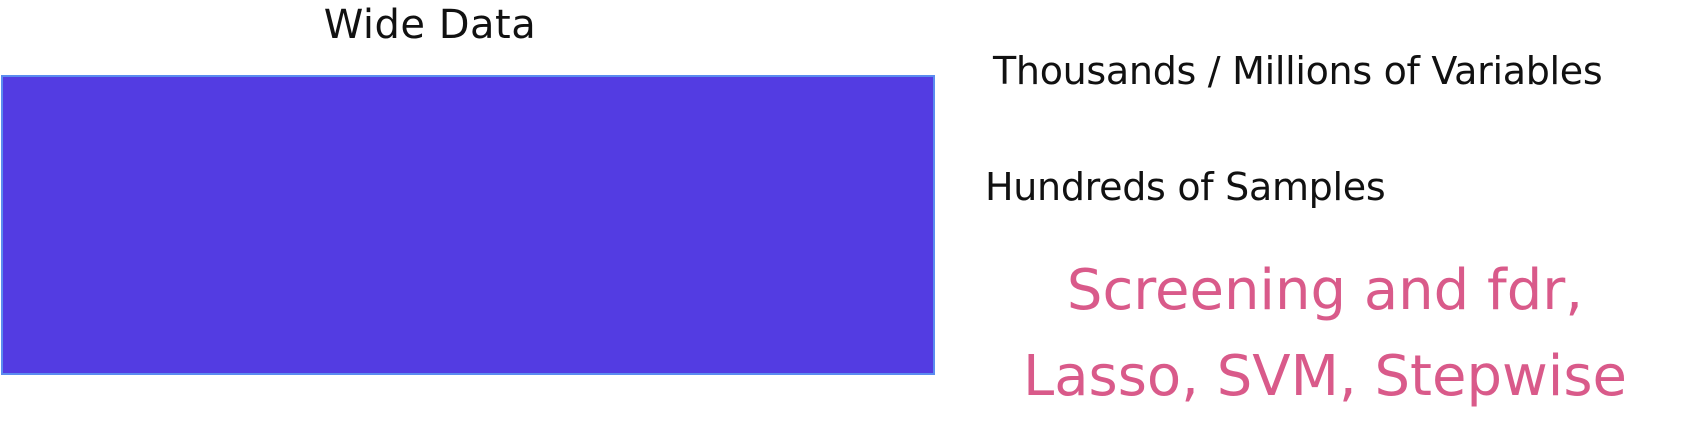 The width and height of the screenshot is (1708, 430). I want to click on methods-line-1: Screening and fdr,, so click(1325, 290).